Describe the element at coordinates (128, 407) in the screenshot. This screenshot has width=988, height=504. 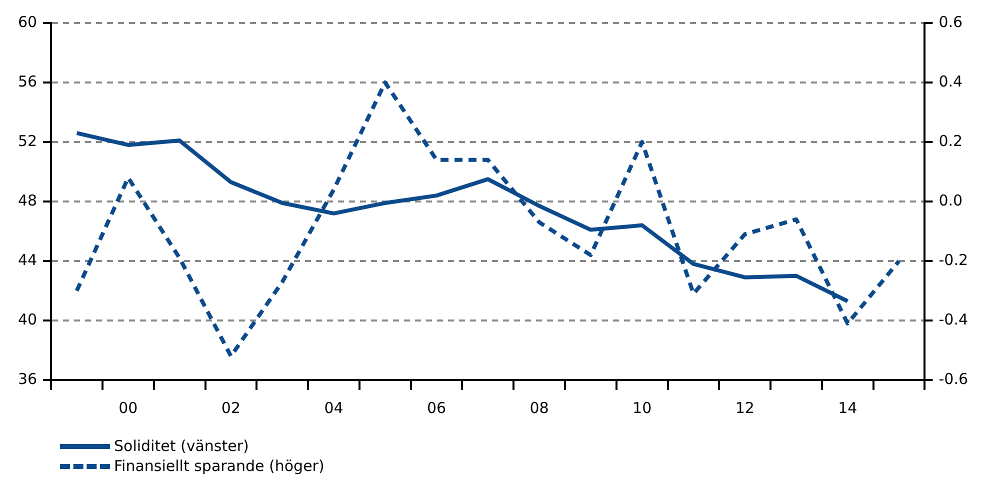
I see `x-tick-label: 00` at that location.